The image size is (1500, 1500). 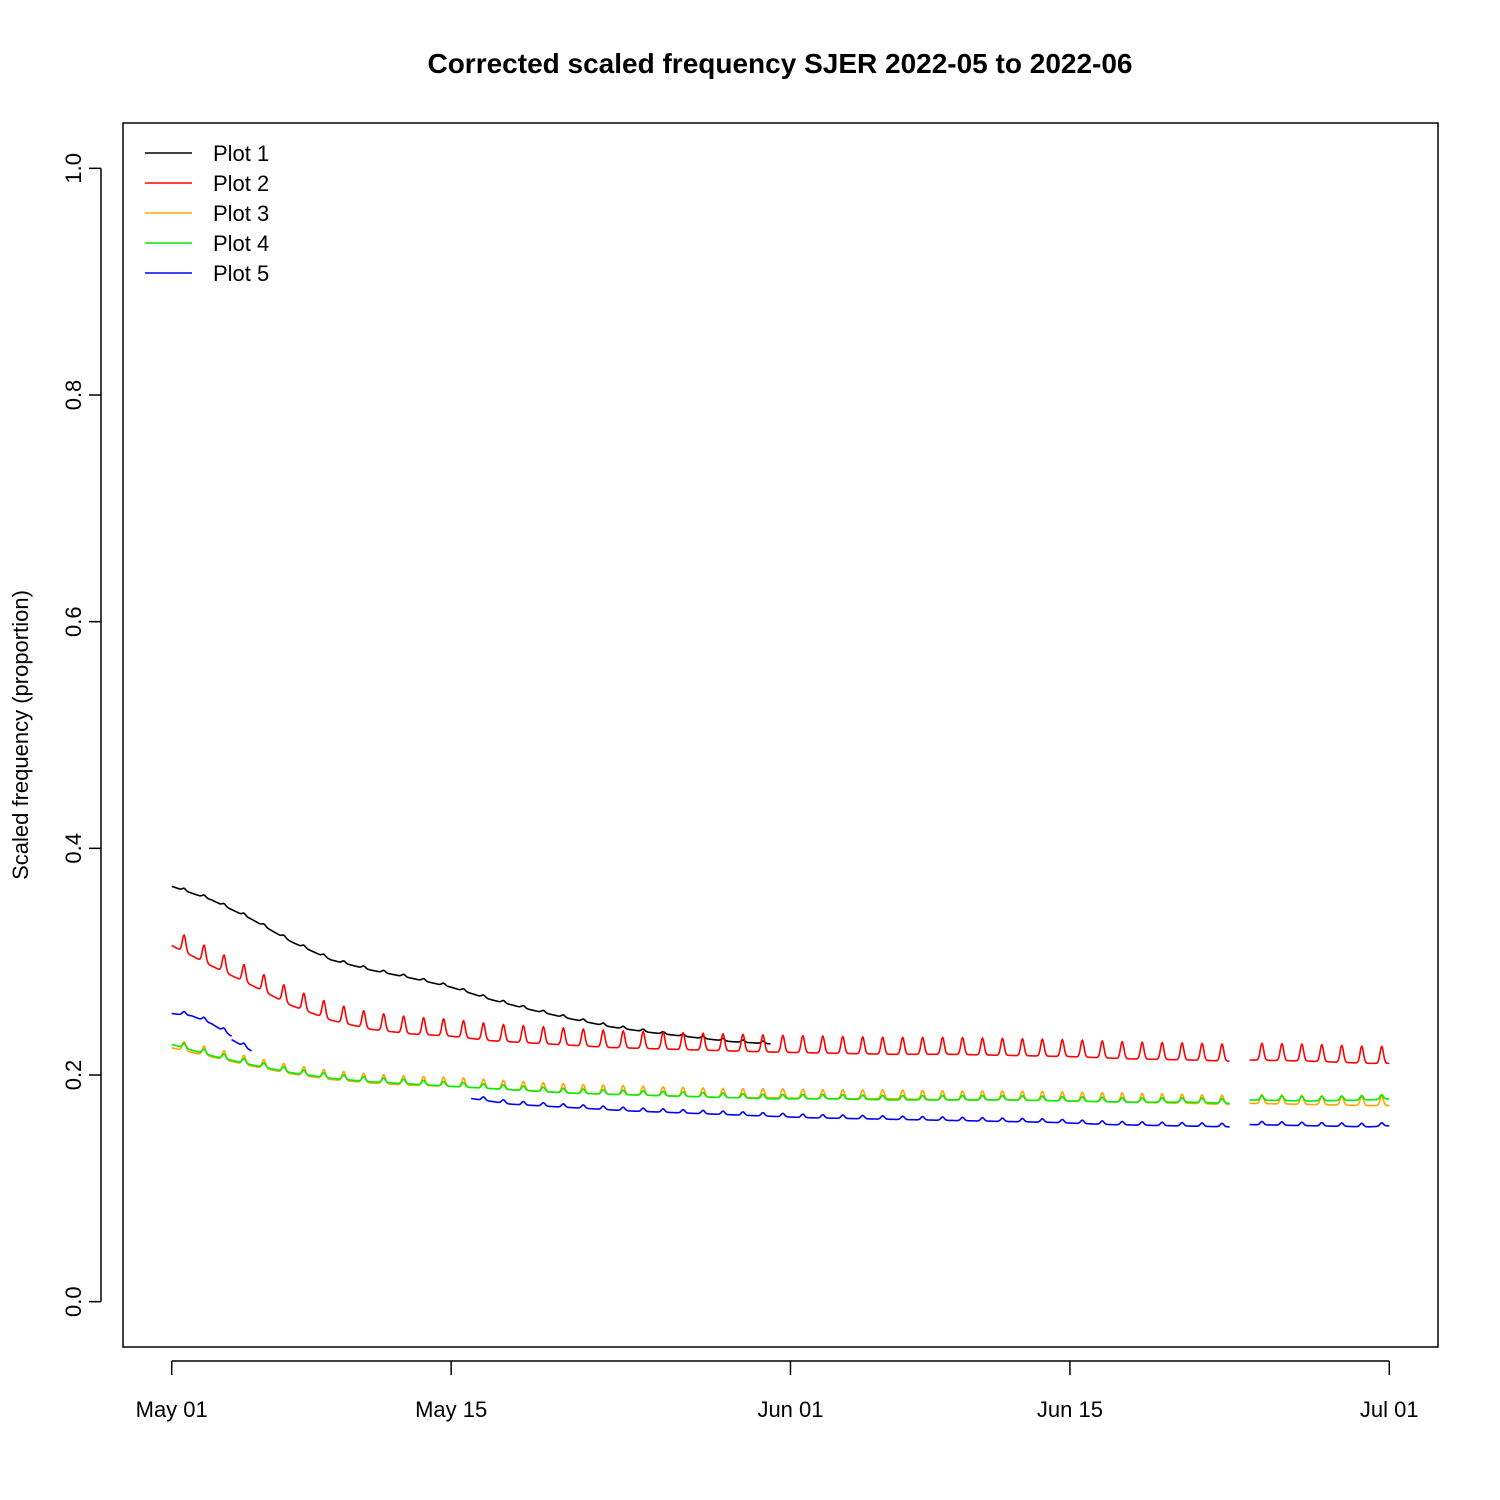 I want to click on x-tick-label: May 15, so click(x=451, y=1409).